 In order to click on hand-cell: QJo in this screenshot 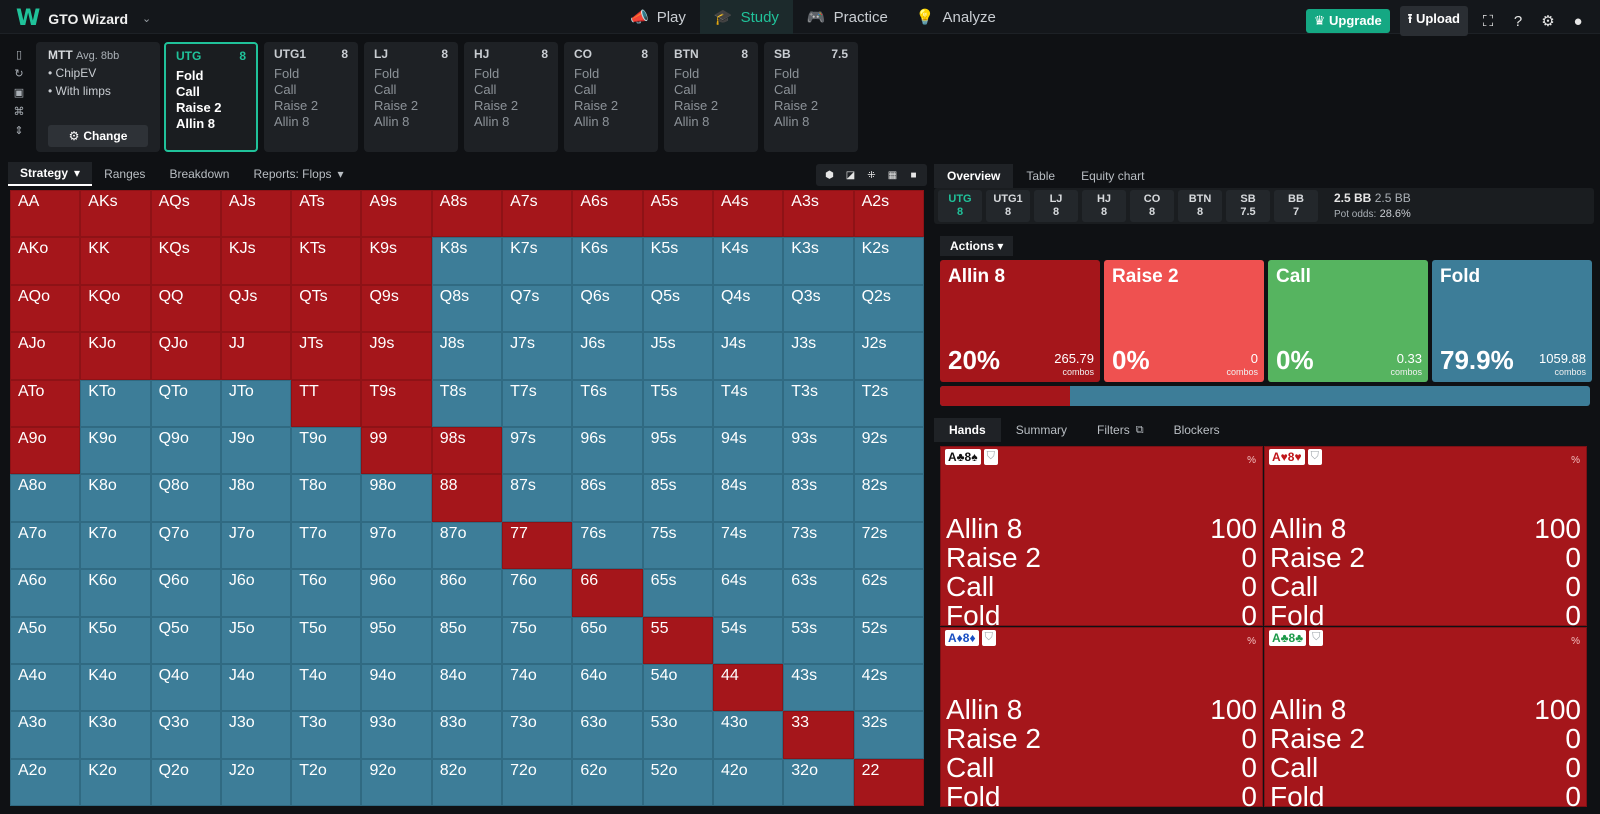, I will do `click(185, 356)`.